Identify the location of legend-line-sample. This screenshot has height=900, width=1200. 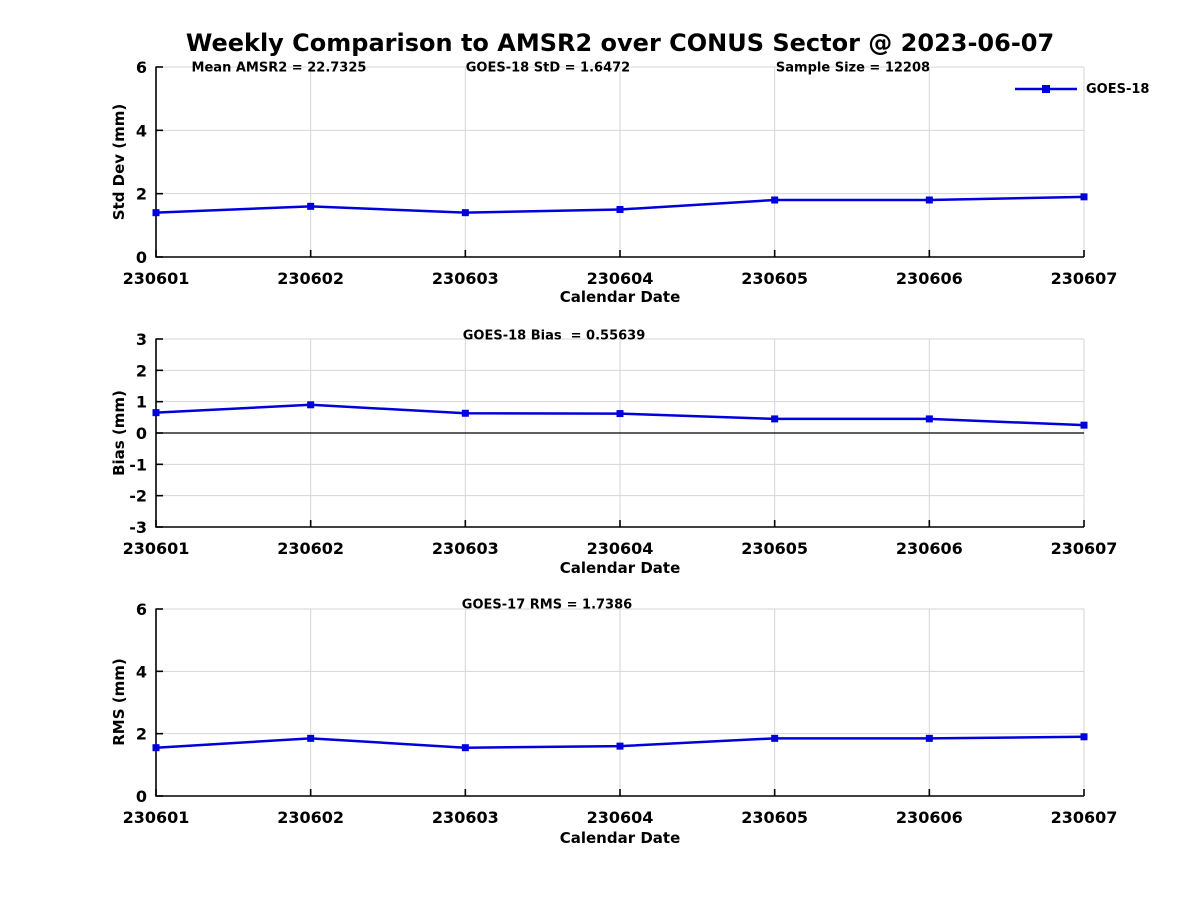
(1046, 89).